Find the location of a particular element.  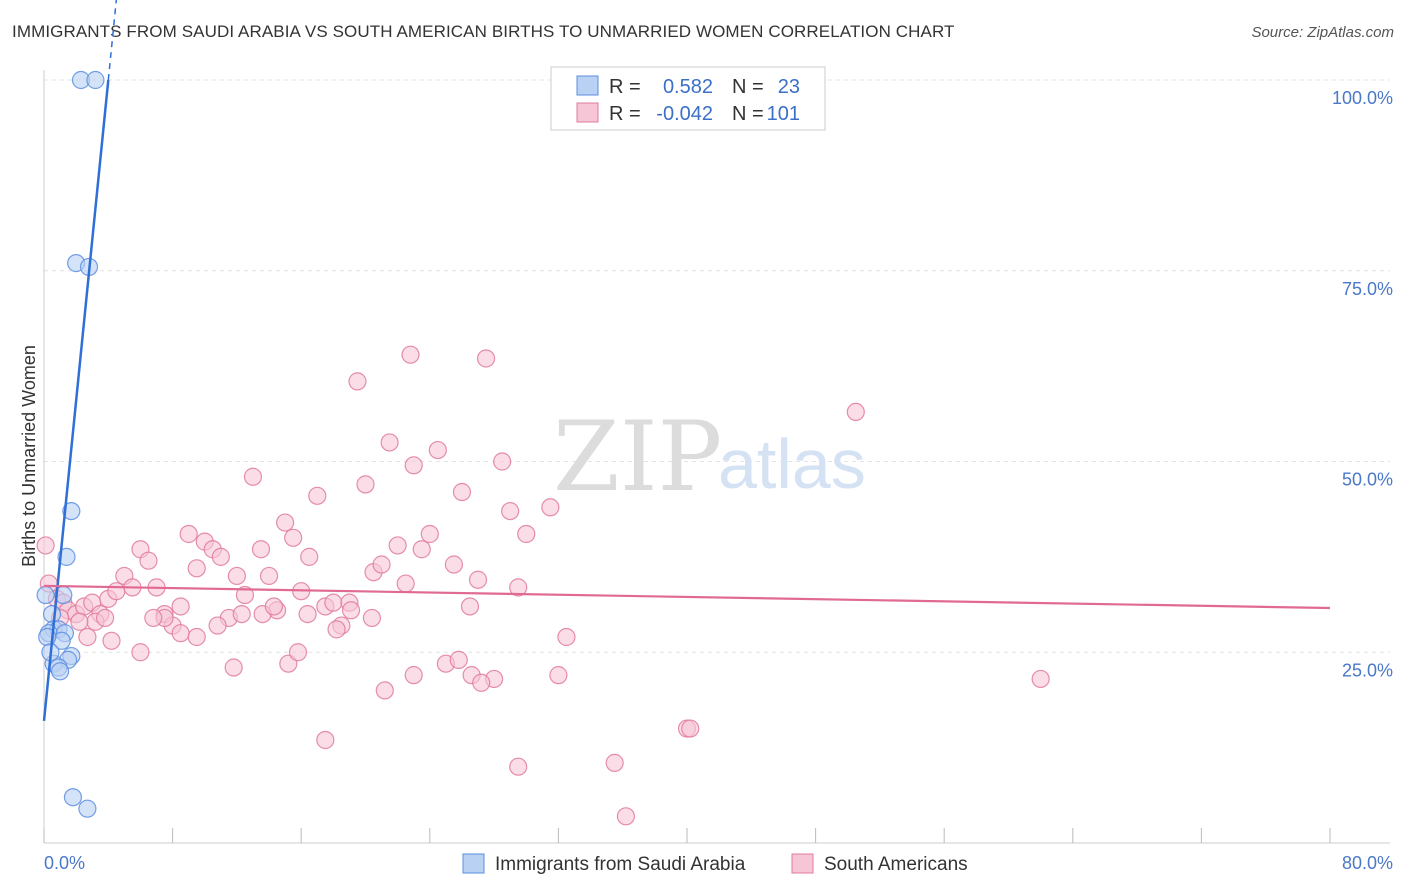

x-tick-label-0: 0.0% is located at coordinates (64, 863).